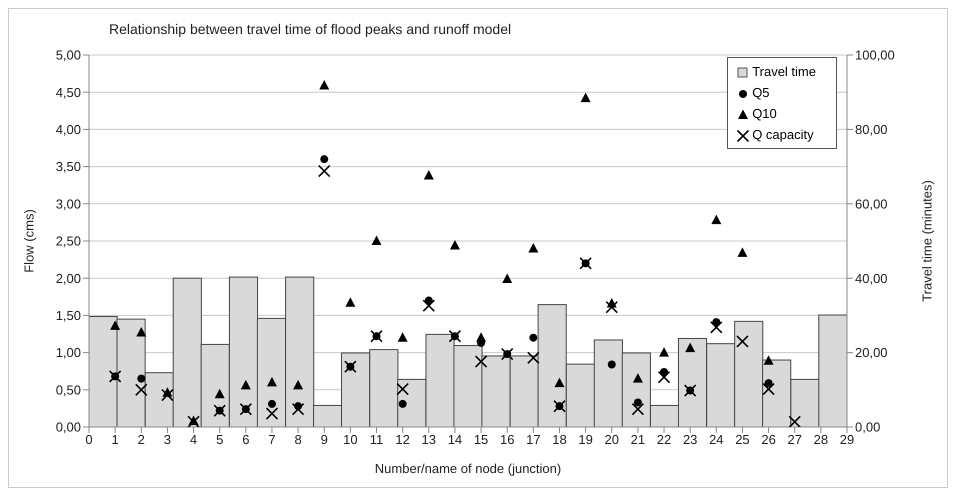  I want to click on y-tick-label: 1,00, so click(68, 352).